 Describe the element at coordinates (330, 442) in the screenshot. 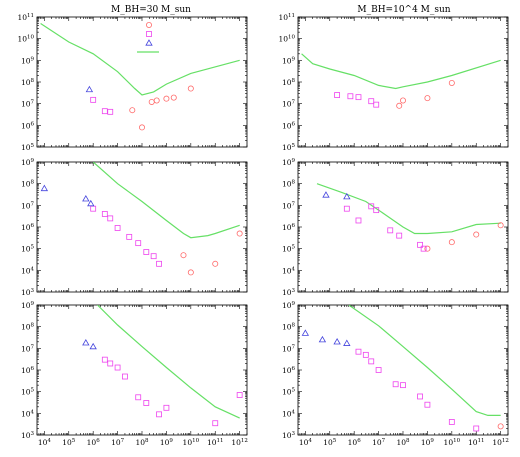

I see `x-tick-label: 105` at that location.